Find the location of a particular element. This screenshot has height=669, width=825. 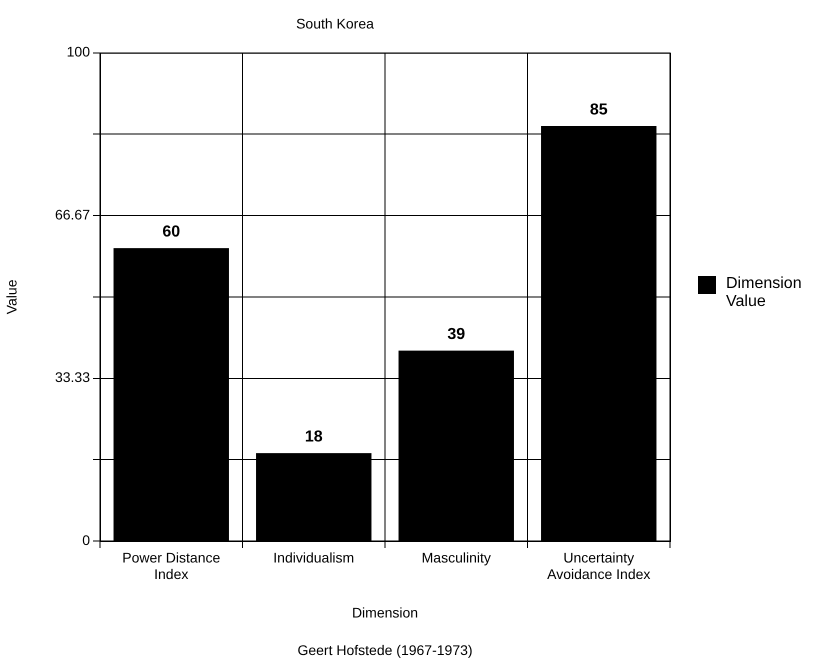

y-tick-label: 33.33 is located at coordinates (72, 377).